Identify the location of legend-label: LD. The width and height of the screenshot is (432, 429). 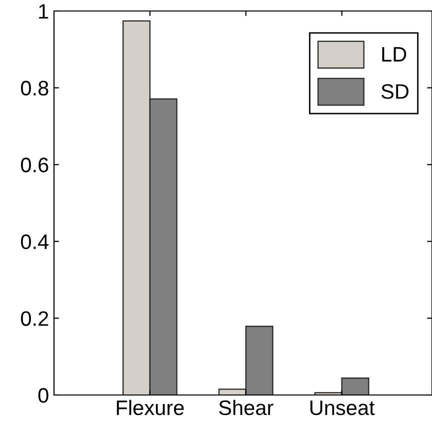
(394, 54).